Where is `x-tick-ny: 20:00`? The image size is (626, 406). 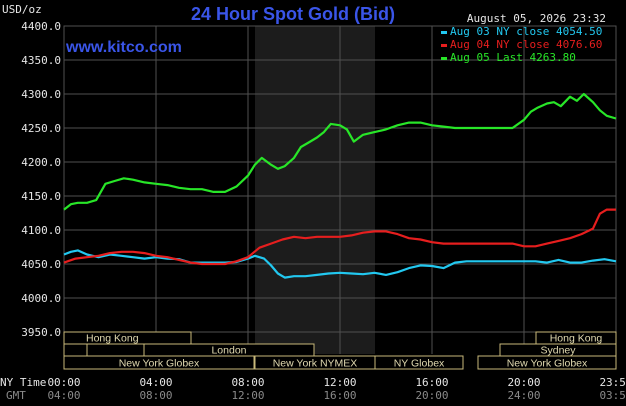 x-tick-ny: 20:00 is located at coordinates (523, 382).